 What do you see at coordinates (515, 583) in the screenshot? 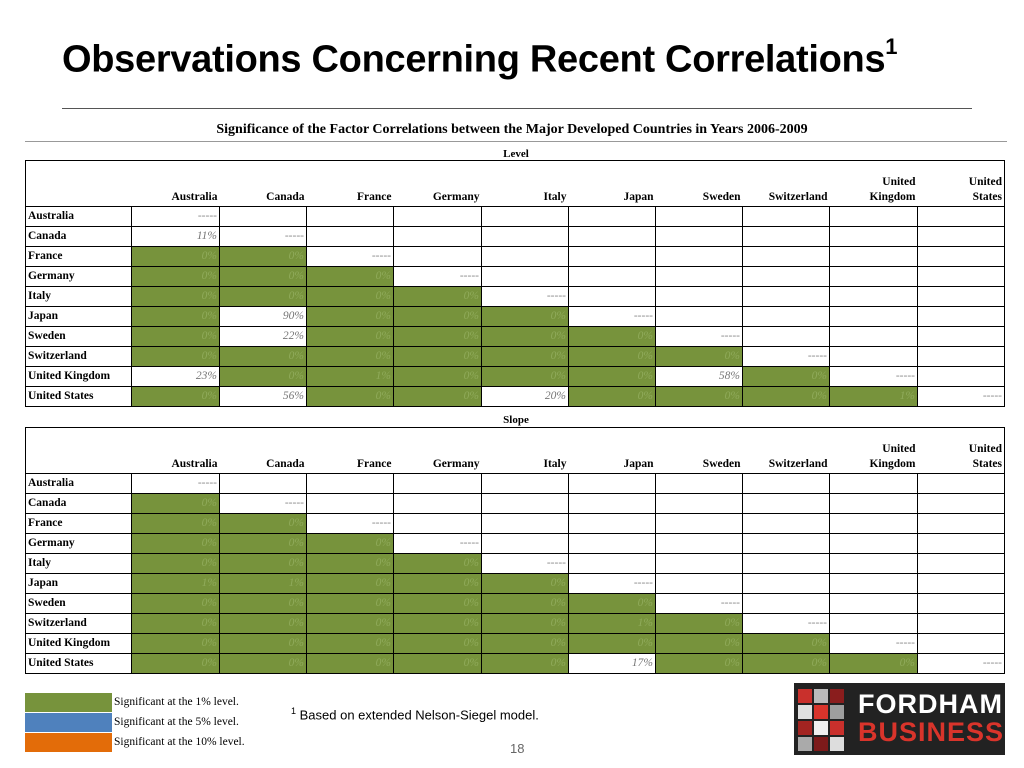
I see `table-row: Japan 1% 1% 0% 0% 0% -----` at bounding box center [515, 583].